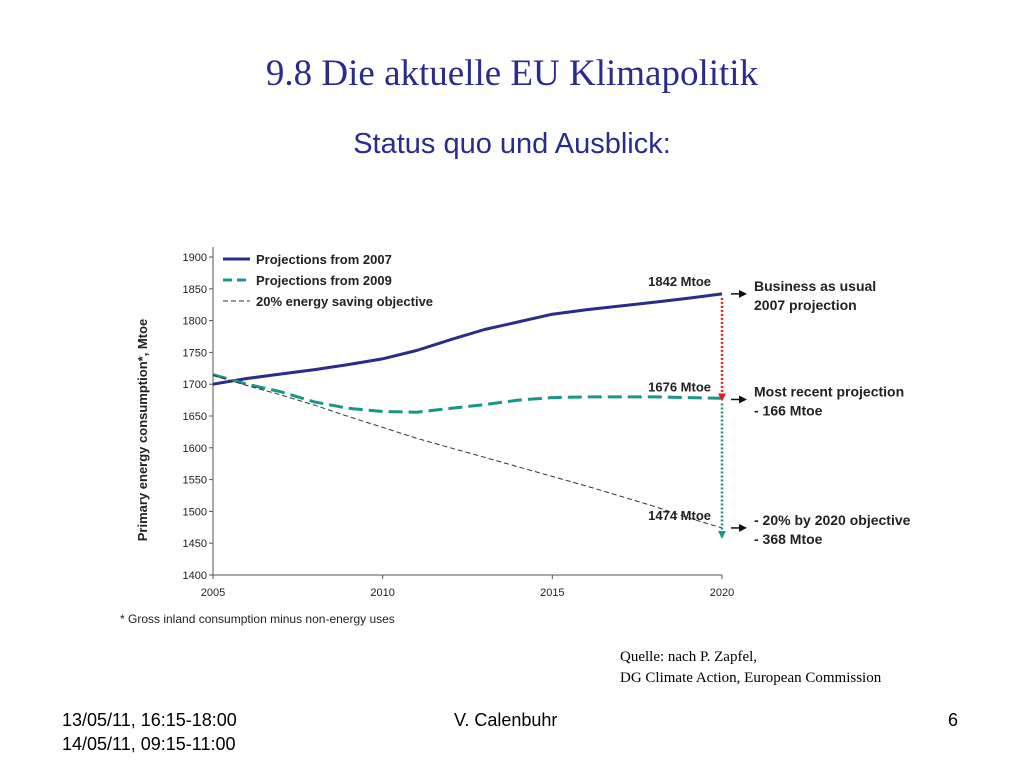  I want to click on value-annotation-2: 1676 Mtoe, so click(679, 386).